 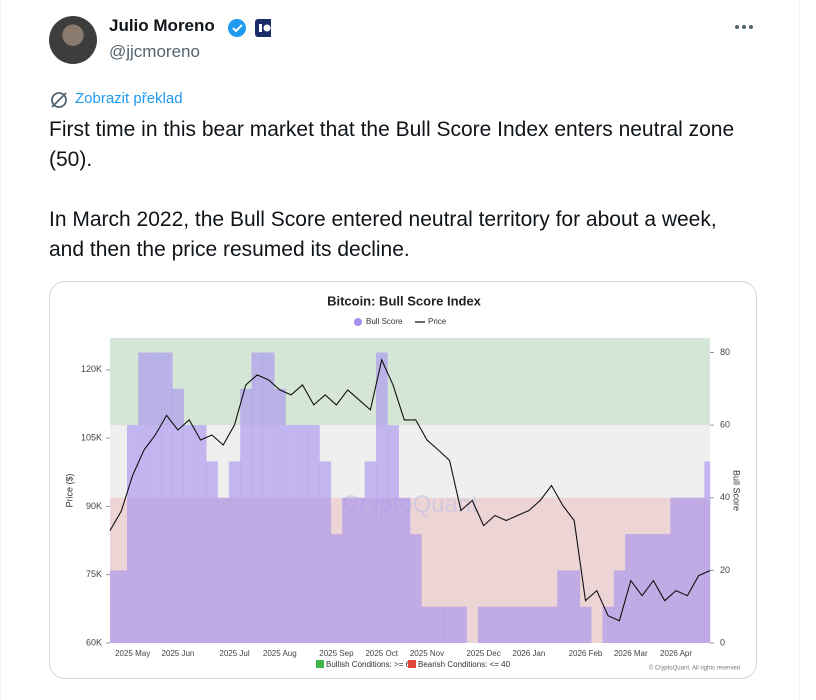 I want to click on x-tick-label: 2025 Jun, so click(x=177, y=653).